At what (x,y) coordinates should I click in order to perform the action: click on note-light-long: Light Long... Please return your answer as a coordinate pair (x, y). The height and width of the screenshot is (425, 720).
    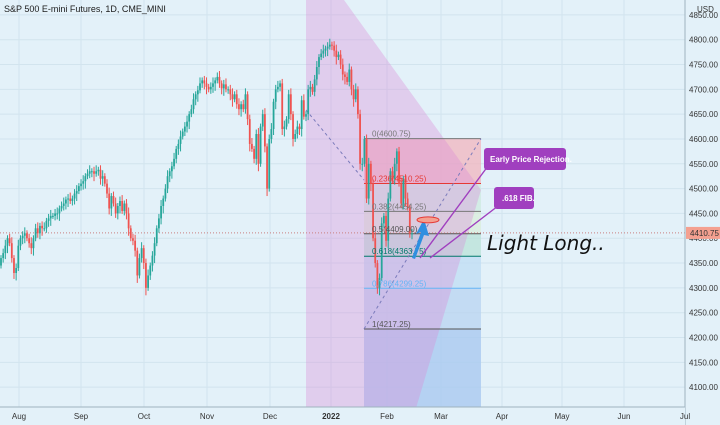
    Looking at the image, I should click on (546, 243).